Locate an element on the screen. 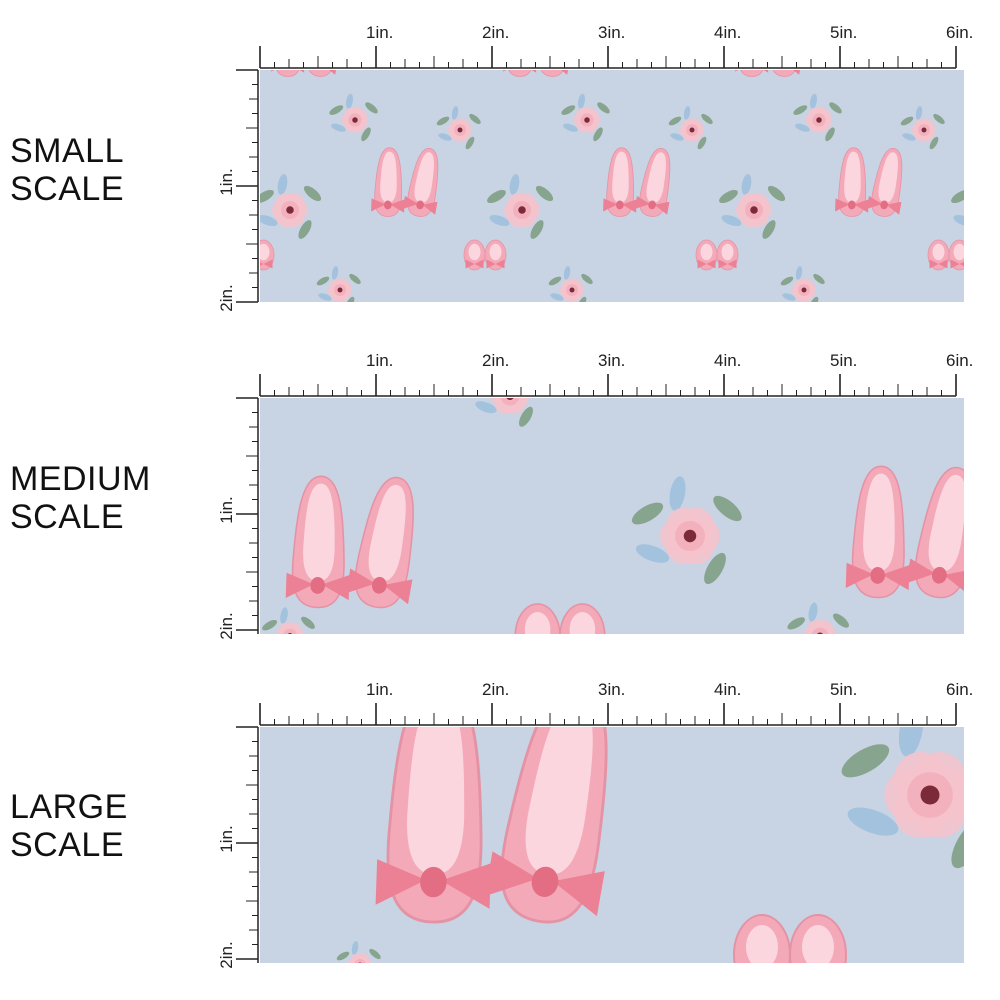  medium-scale-label-line2: SCALE is located at coordinates (67, 517).